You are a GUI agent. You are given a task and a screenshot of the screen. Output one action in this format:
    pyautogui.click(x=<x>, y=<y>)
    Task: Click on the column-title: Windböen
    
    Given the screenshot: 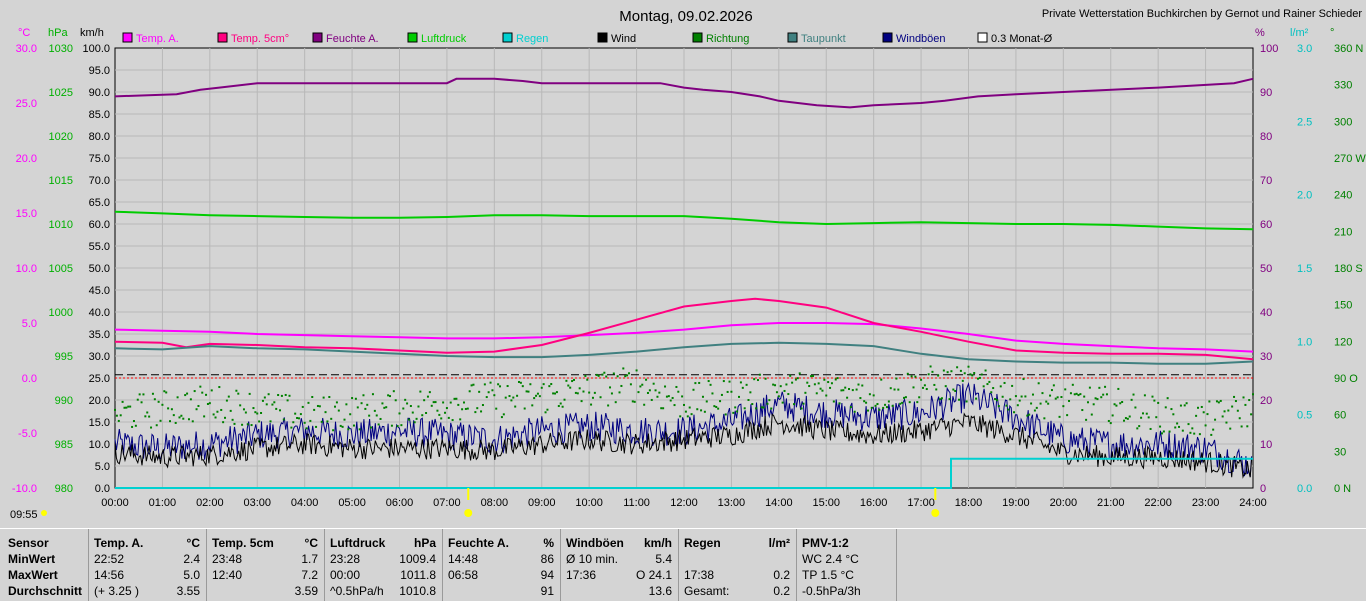 What is the action you would take?
    pyautogui.click(x=595, y=543)
    